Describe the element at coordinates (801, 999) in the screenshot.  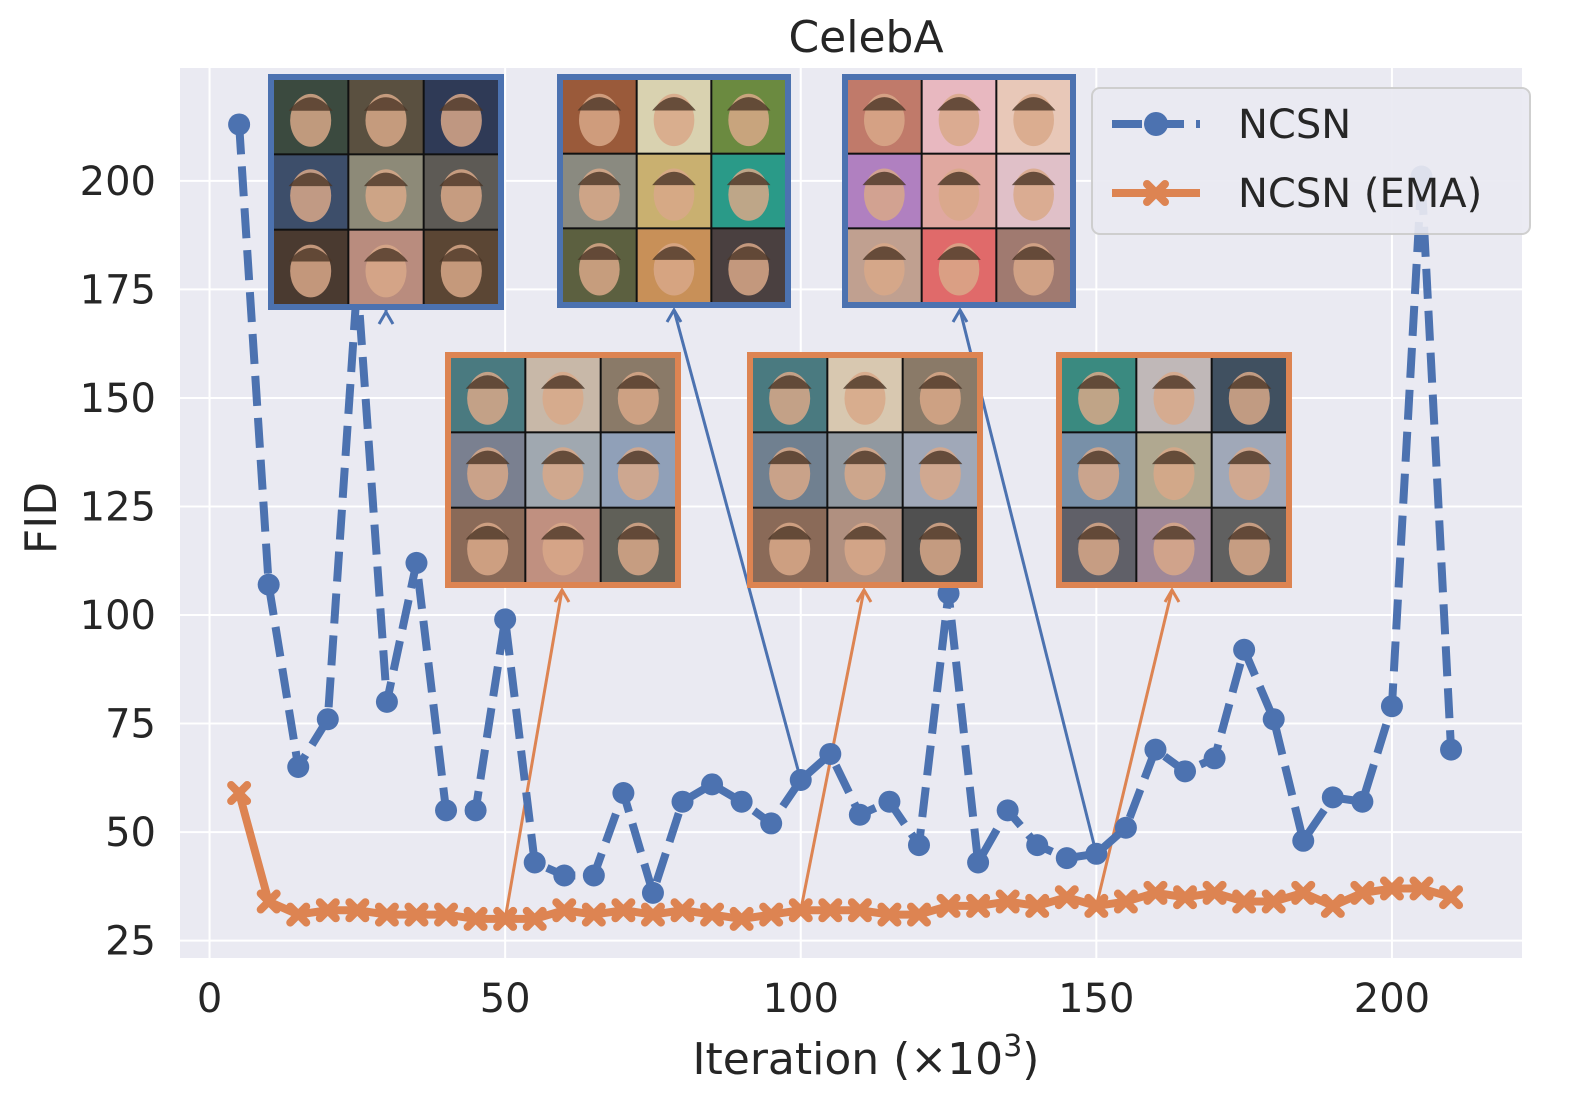
I see `x-tick-label: 100` at that location.